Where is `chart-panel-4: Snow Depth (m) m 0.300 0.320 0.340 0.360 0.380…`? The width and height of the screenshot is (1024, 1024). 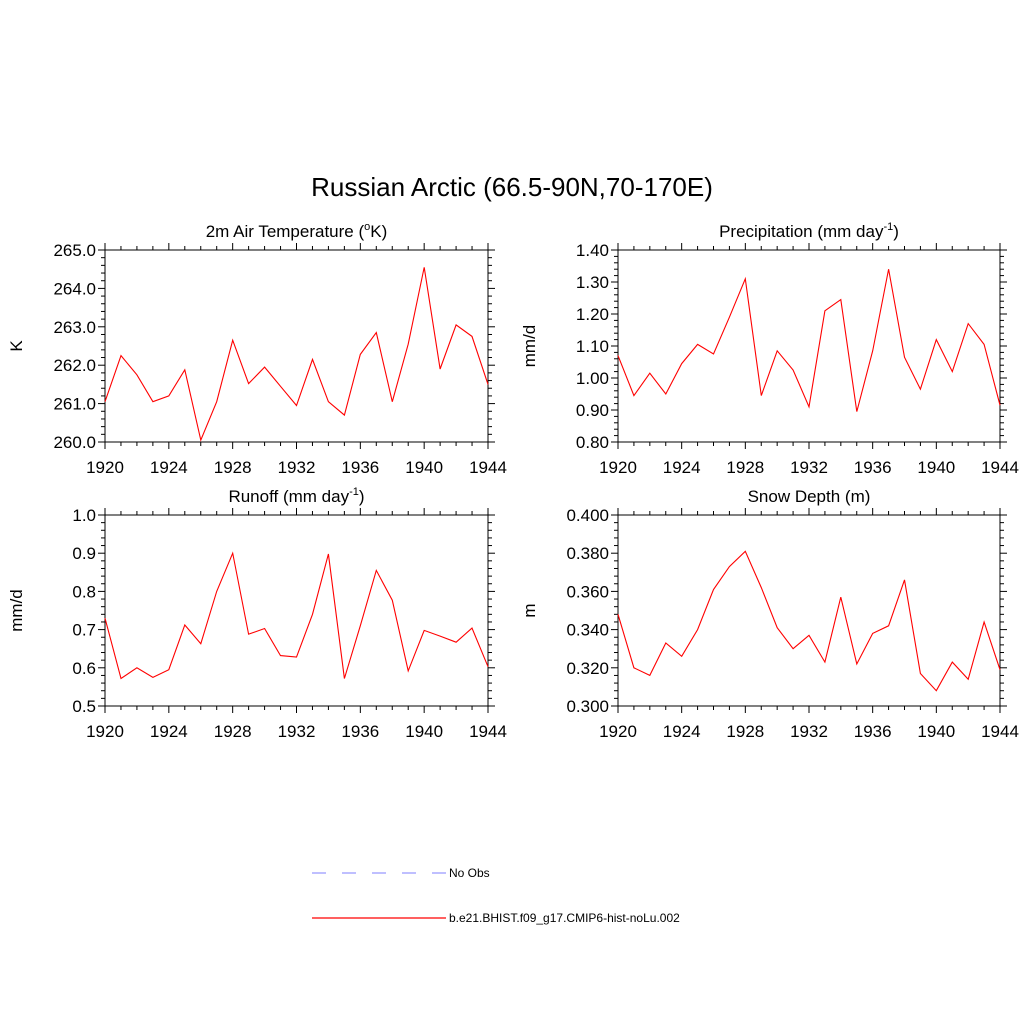 chart-panel-4: Snow Depth (m) m 0.300 0.320 0.340 0.360 0.380… is located at coordinates (769, 614).